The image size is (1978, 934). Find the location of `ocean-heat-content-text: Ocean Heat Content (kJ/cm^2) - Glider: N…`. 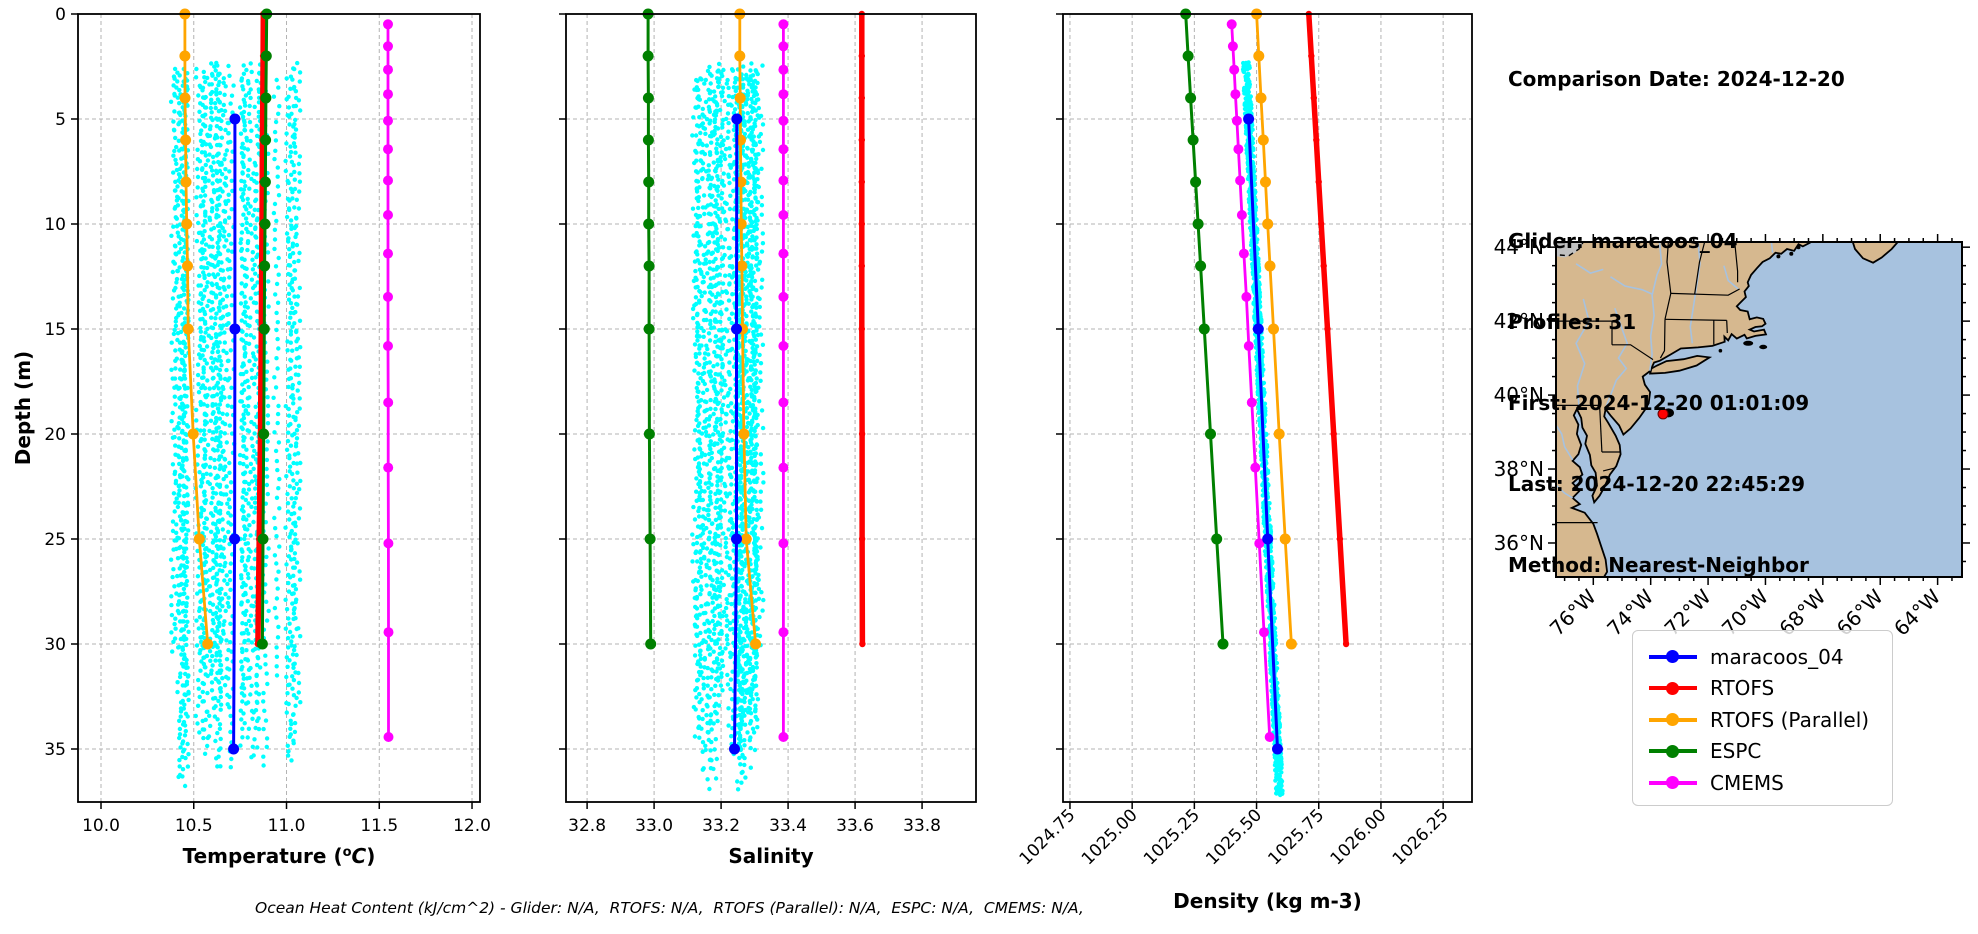

ocean-heat-content-text: Ocean Heat Content (kJ/cm^2) - Glider: N… is located at coordinates (669, 908).